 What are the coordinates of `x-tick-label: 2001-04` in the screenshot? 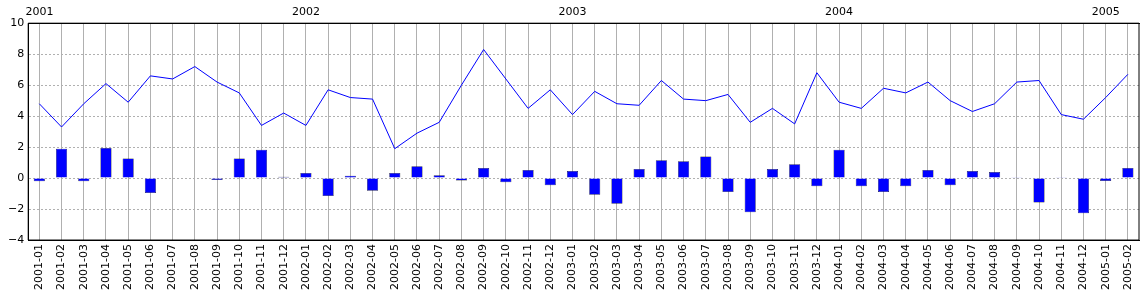 It's located at (105, 267).